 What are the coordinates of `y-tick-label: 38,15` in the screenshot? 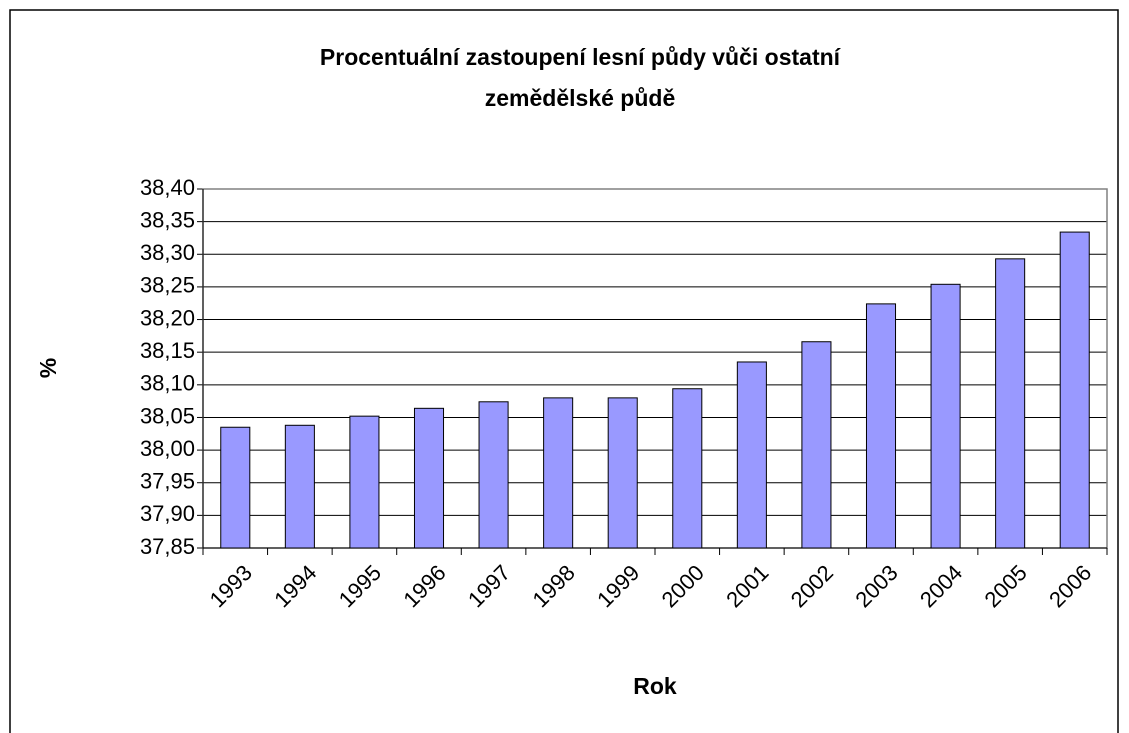 It's located at (167, 350).